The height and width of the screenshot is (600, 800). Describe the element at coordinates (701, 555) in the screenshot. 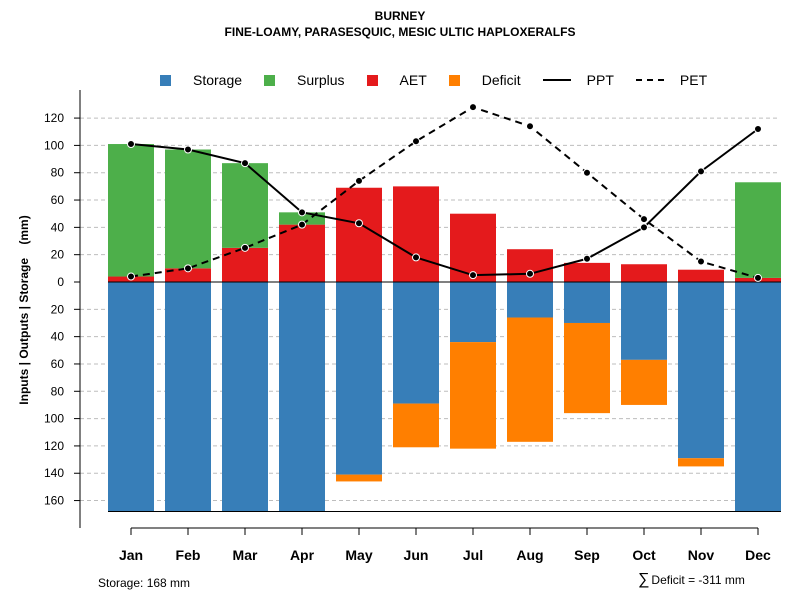

I see `x-tick-label-nov: Nov` at that location.